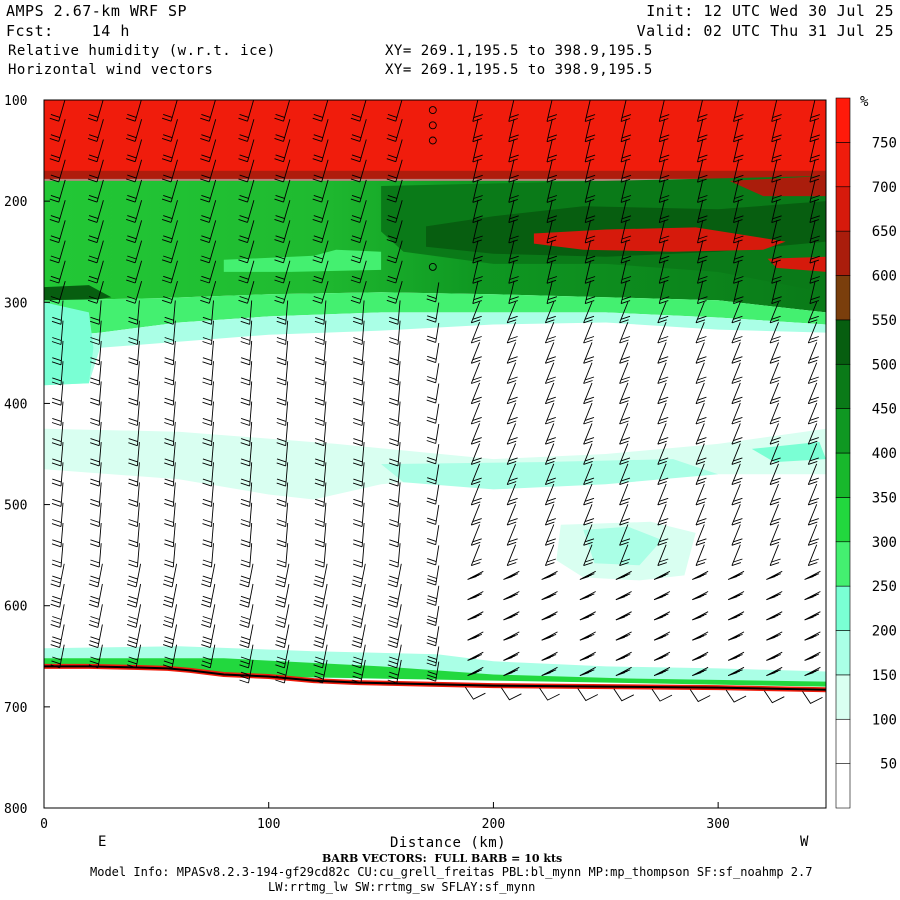 The width and height of the screenshot is (900, 900). What do you see at coordinates (884, 321) in the screenshot?
I see `colorbar-tick-label: 550` at bounding box center [884, 321].